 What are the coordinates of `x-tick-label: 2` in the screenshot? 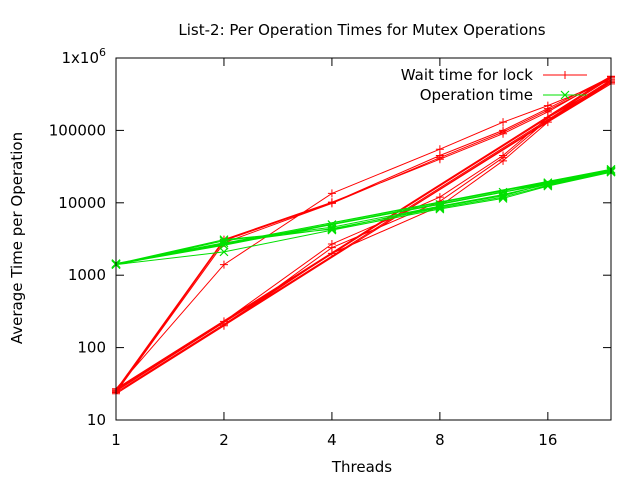 It's located at (224, 440).